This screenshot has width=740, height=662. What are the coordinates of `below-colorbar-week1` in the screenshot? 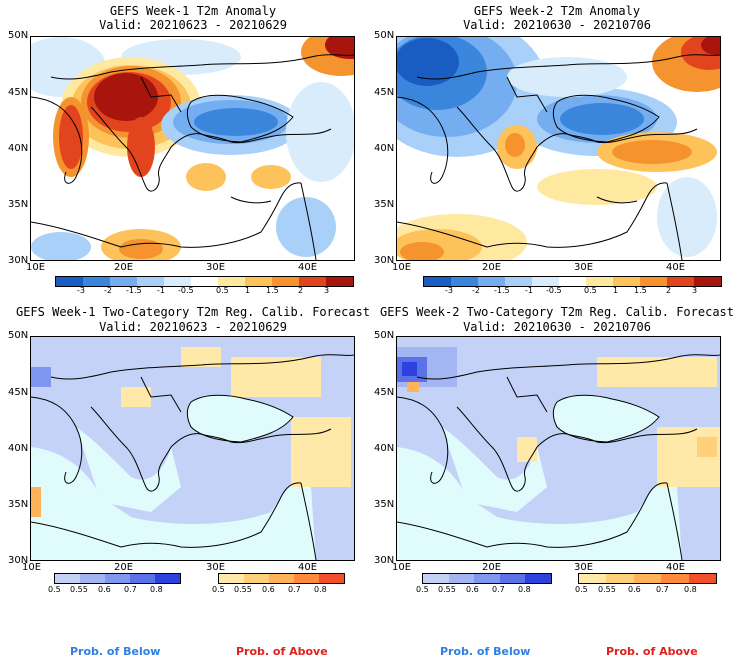 It's located at (117, 578).